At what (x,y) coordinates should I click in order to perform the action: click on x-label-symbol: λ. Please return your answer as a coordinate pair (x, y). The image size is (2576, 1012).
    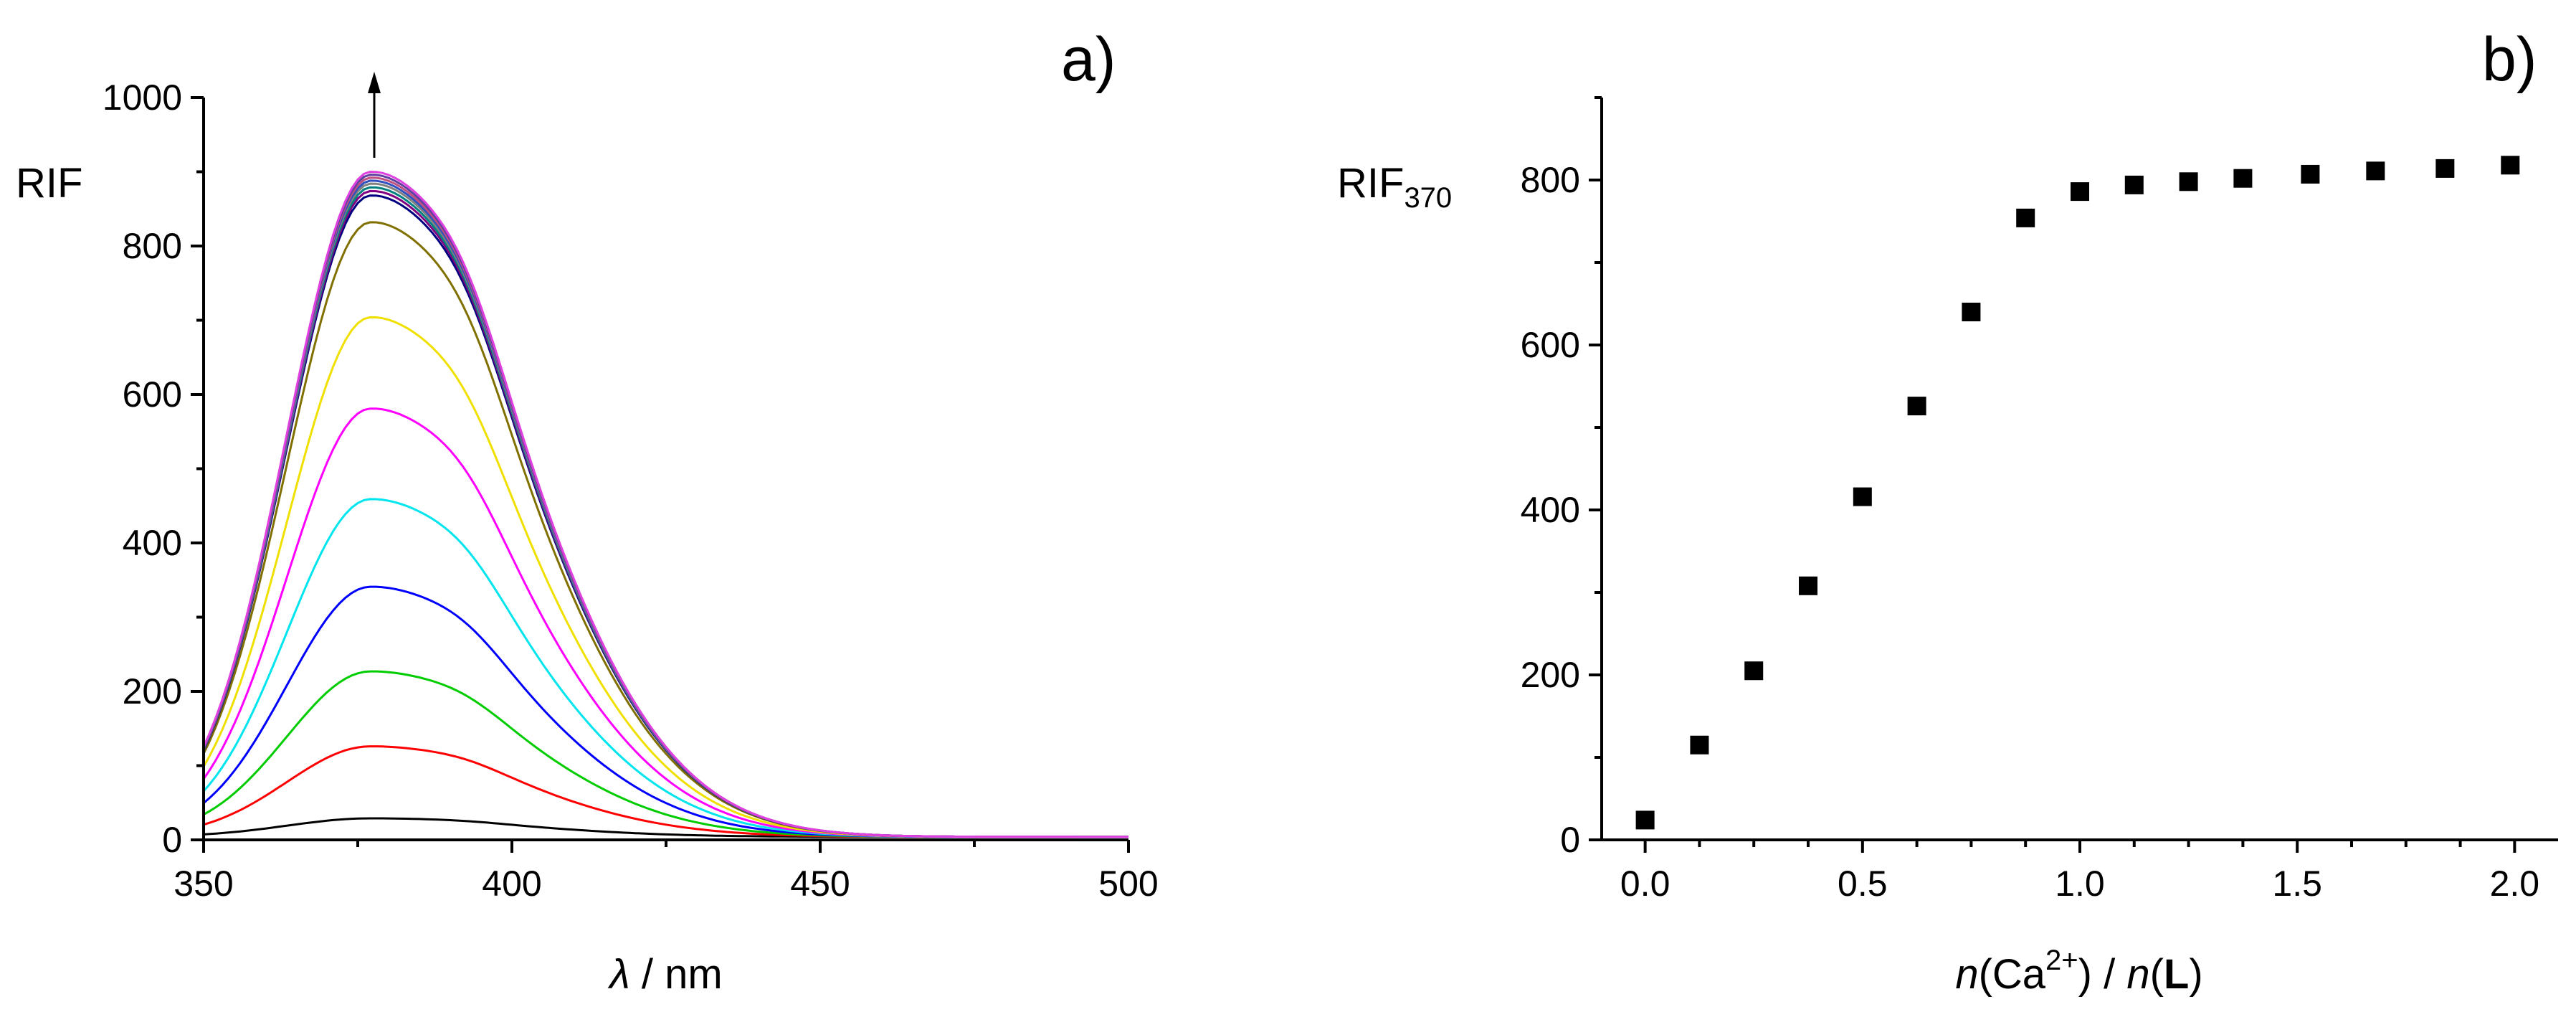
    Looking at the image, I should click on (618, 975).